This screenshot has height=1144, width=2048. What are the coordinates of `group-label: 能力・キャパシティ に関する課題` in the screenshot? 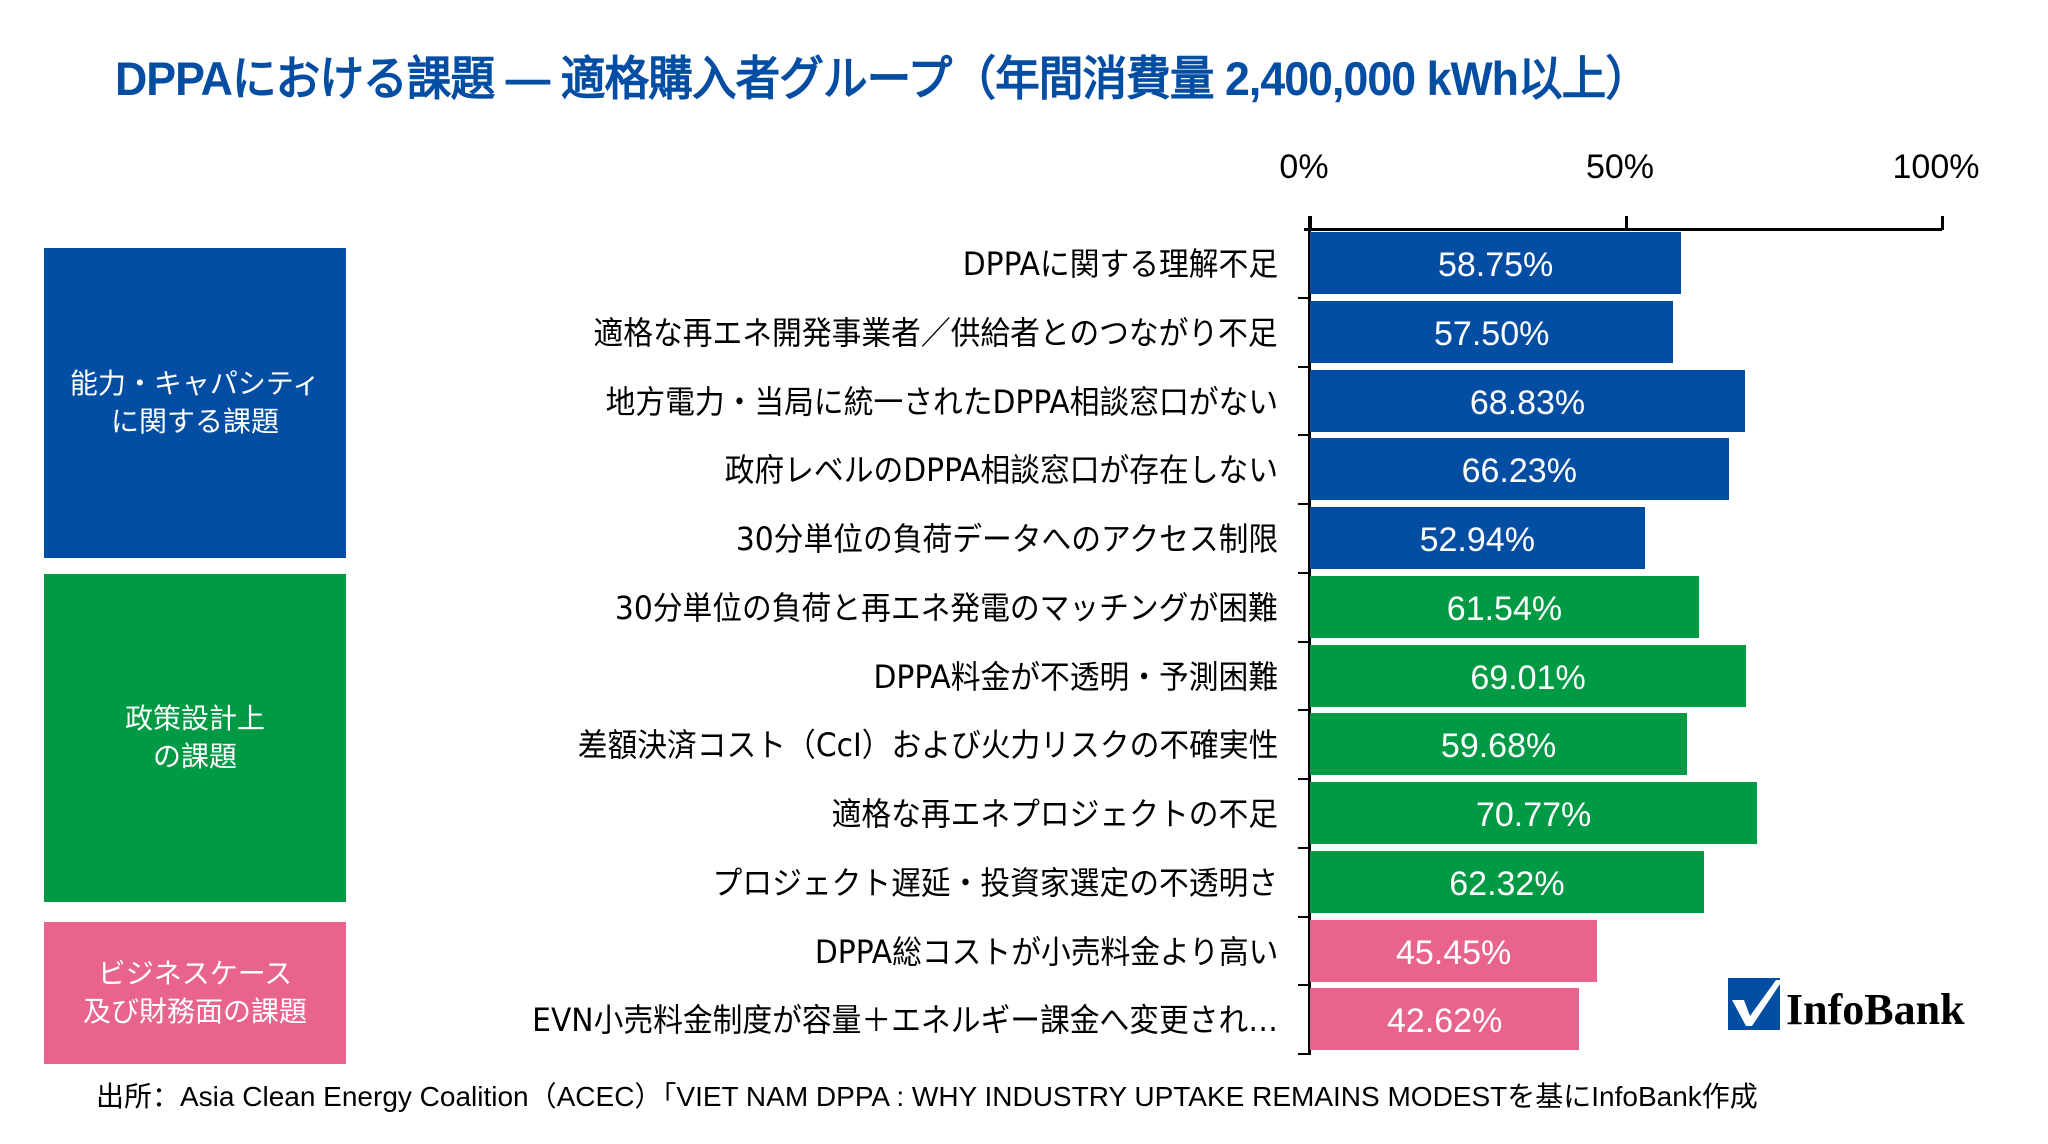 It's located at (195, 402).